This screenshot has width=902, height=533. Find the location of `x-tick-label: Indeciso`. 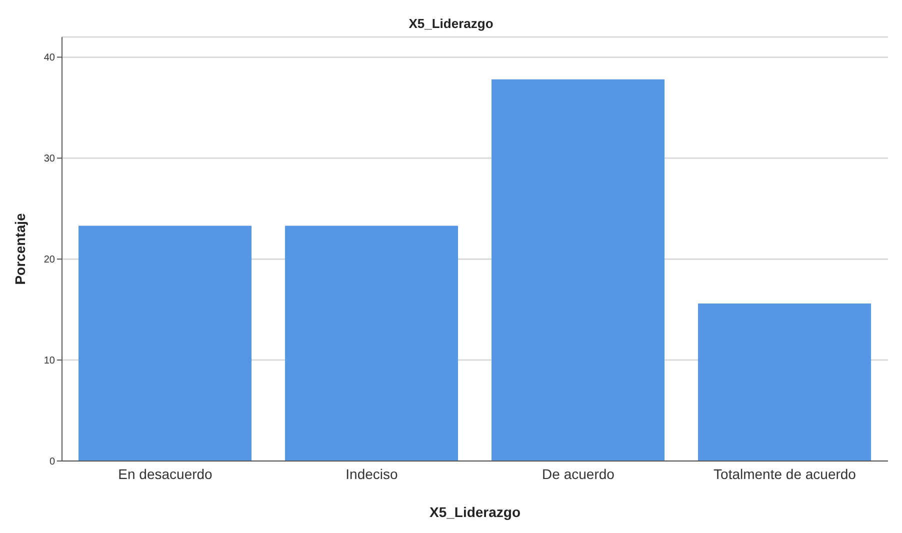

x-tick-label: Indeciso is located at coordinates (372, 474).